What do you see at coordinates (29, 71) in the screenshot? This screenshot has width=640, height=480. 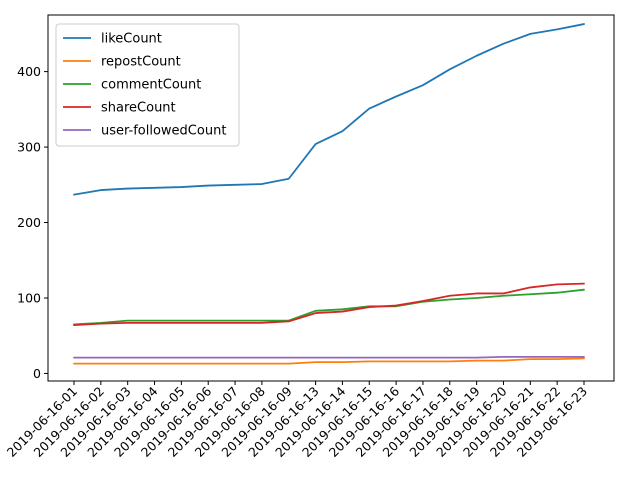 I see `y-tick-label: 400` at bounding box center [29, 71].